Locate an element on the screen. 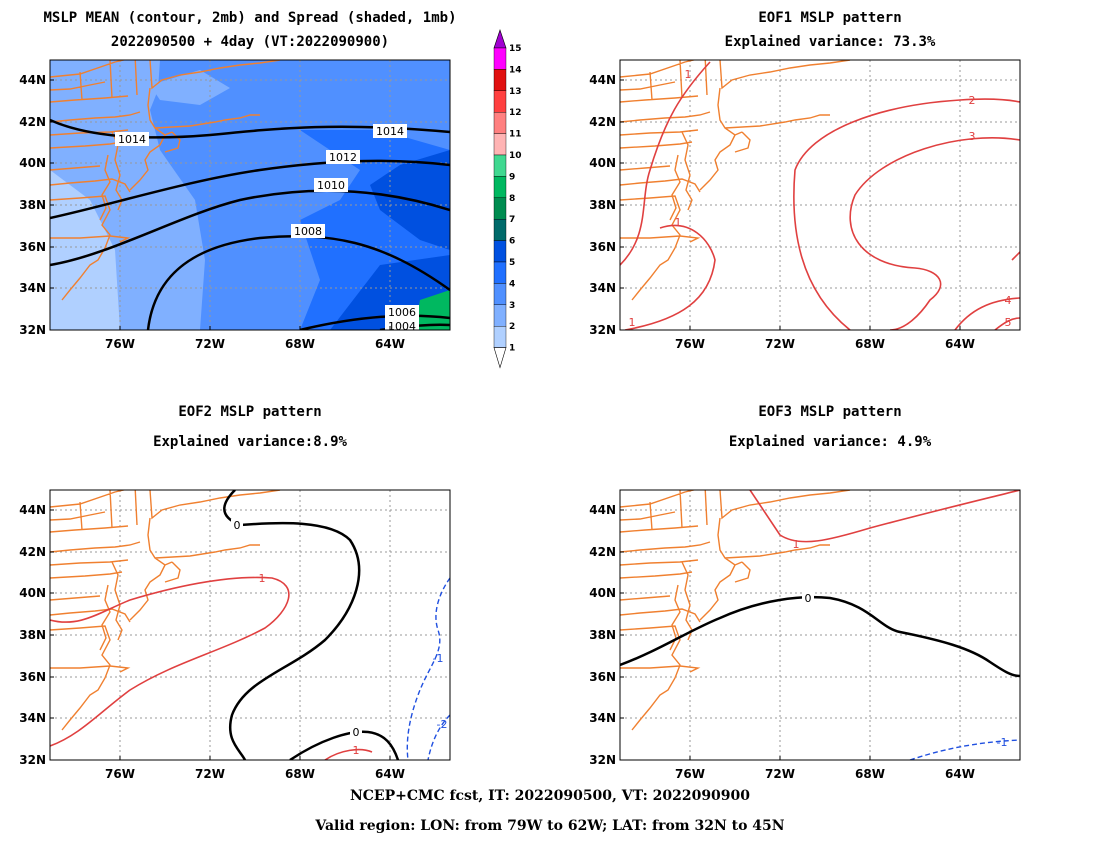  eof3-frame is located at coordinates (820, 625).